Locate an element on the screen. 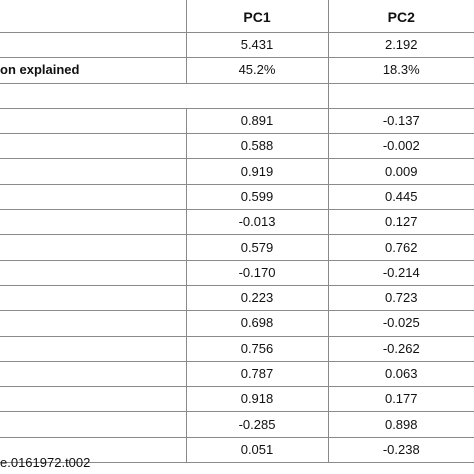  loading-row: -0.285 0.898 is located at coordinates (237, 424).